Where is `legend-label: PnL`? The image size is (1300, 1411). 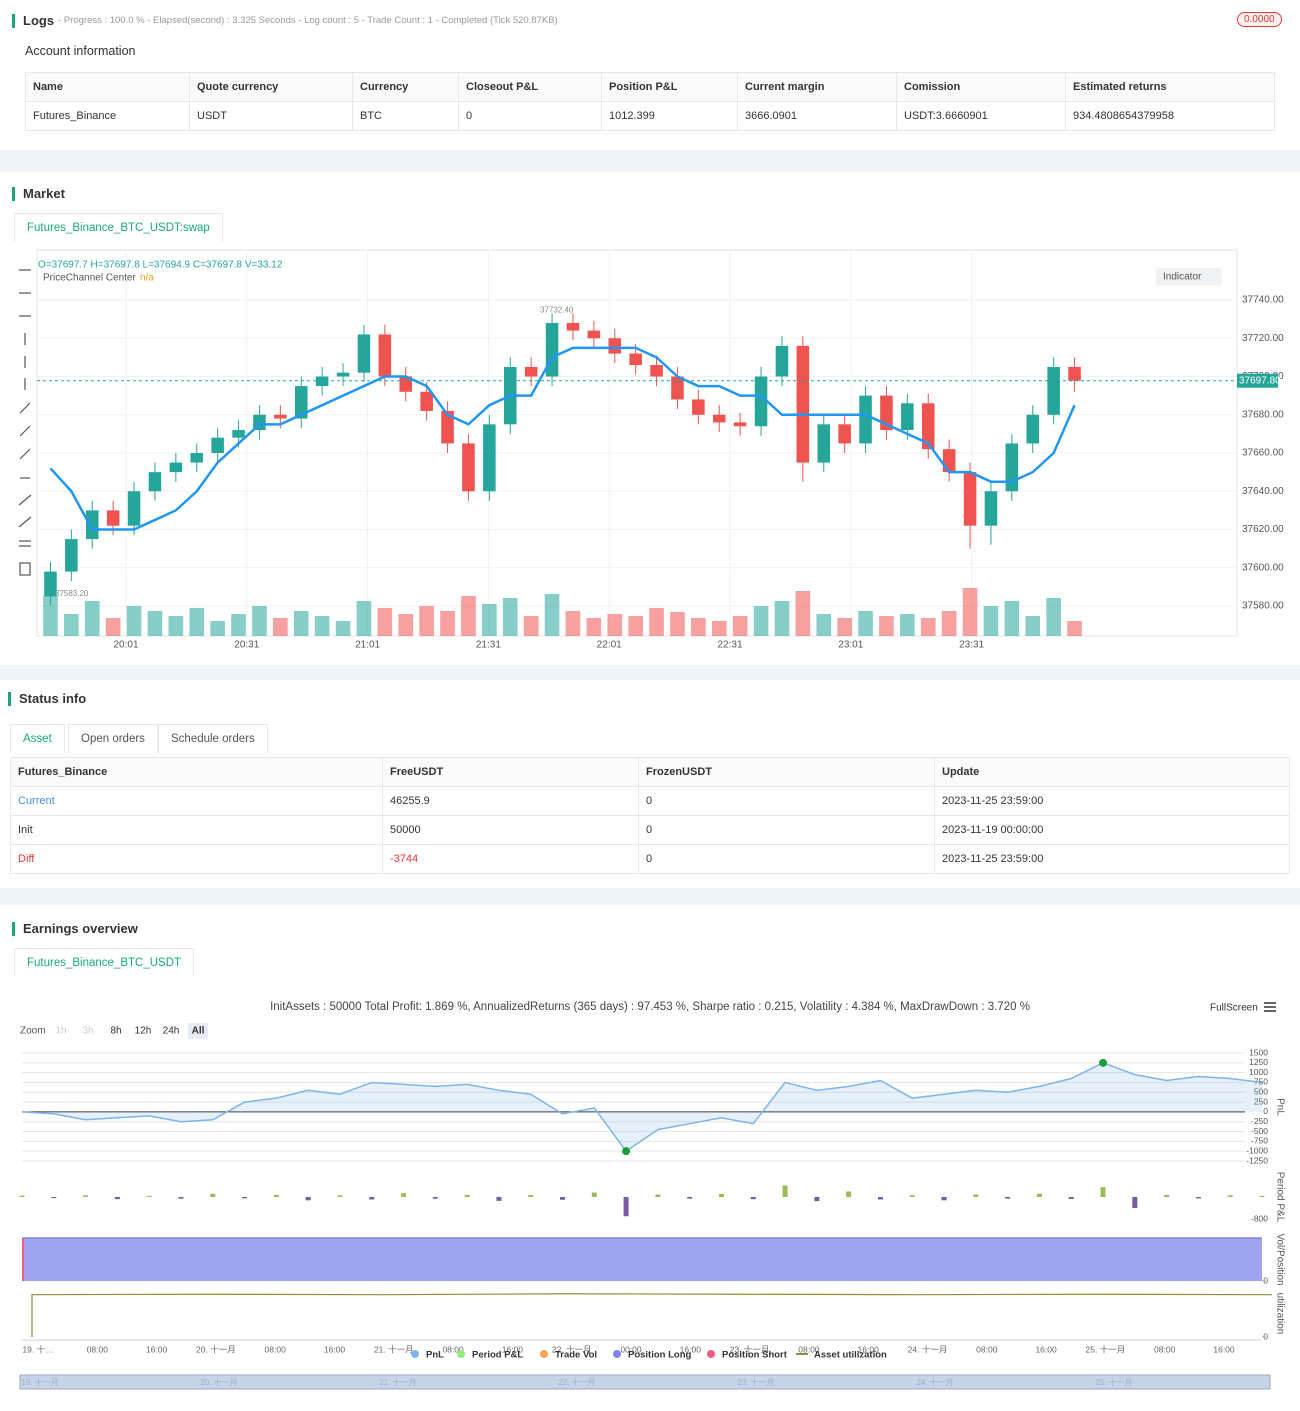
legend-label: PnL is located at coordinates (435, 1355).